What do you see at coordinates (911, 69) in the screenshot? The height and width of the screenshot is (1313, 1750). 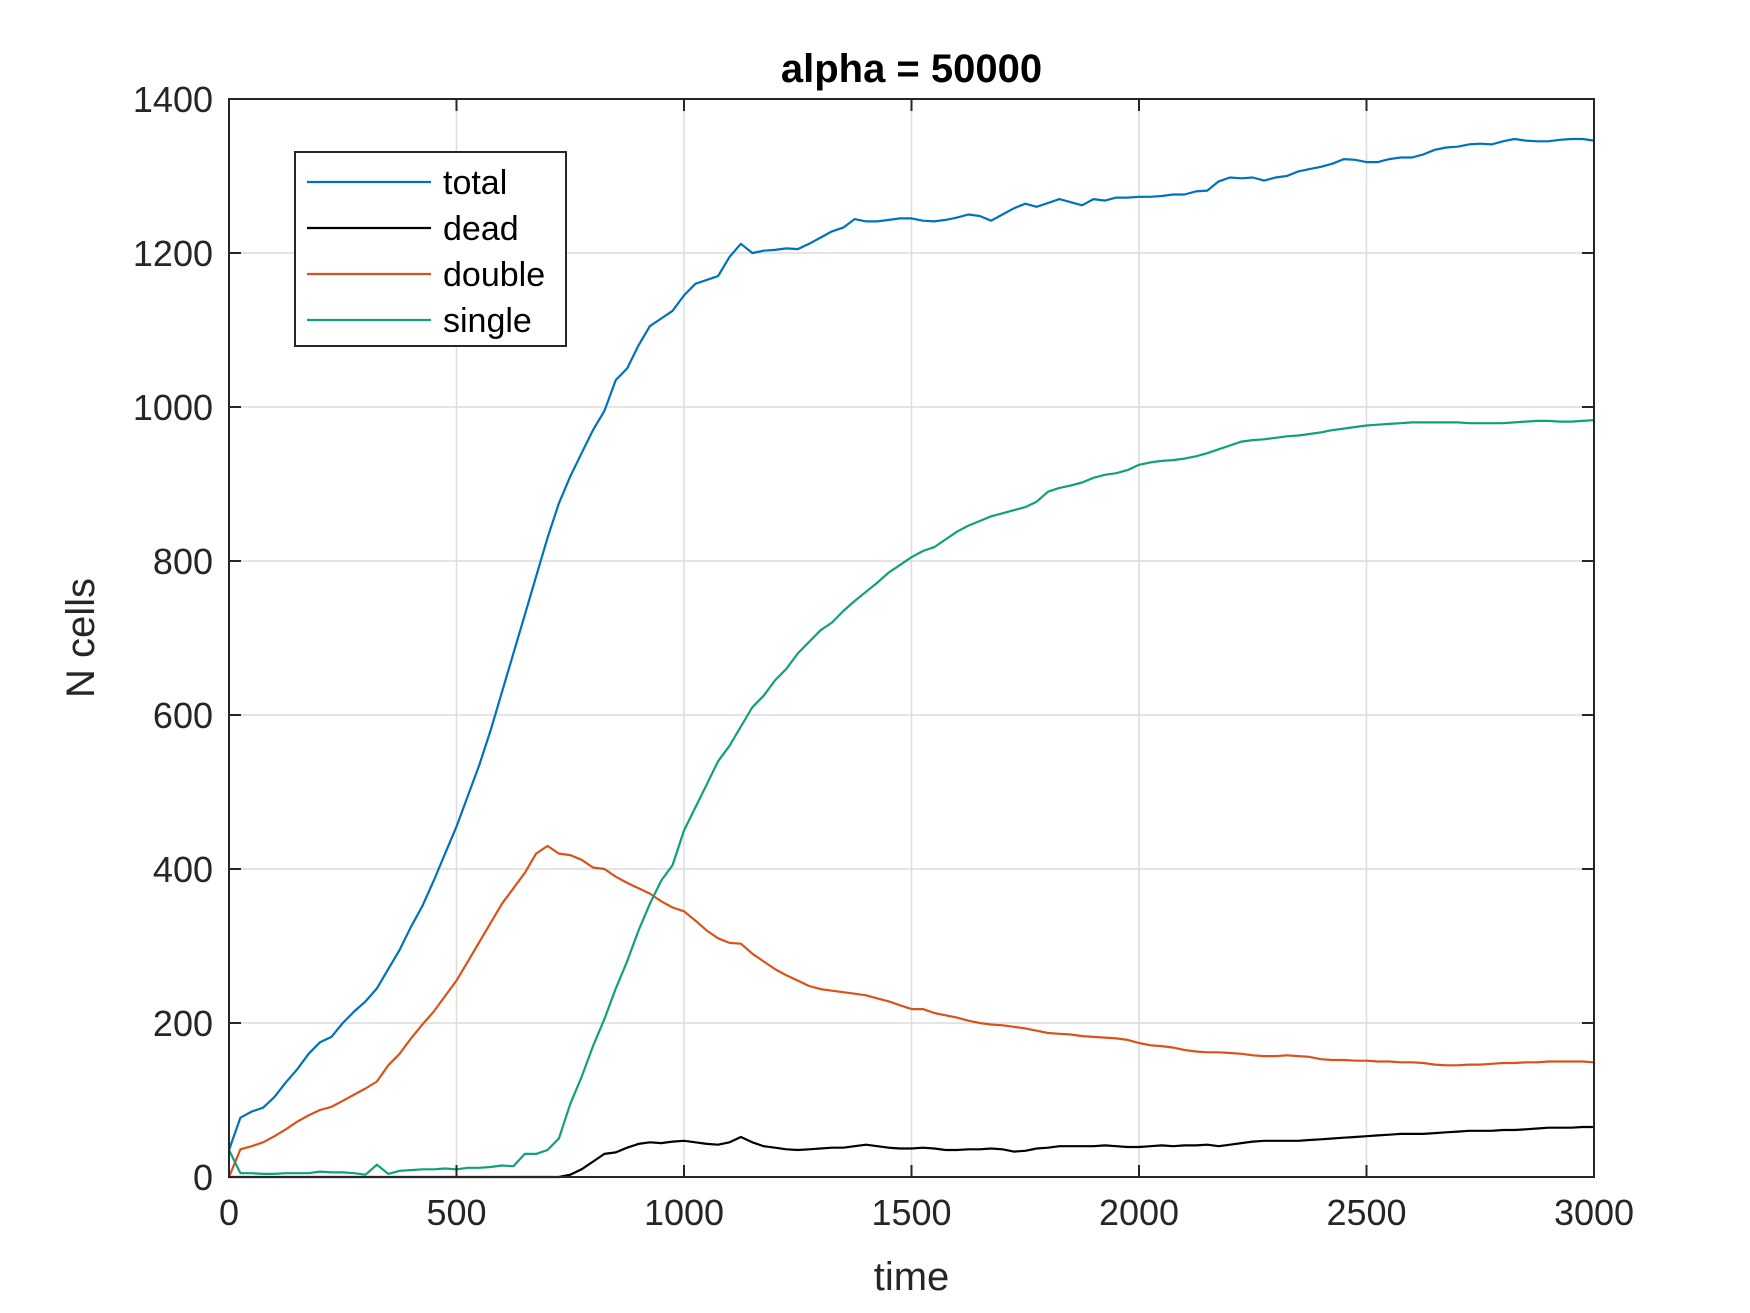 I see `chart-title: alpha = 50000` at bounding box center [911, 69].